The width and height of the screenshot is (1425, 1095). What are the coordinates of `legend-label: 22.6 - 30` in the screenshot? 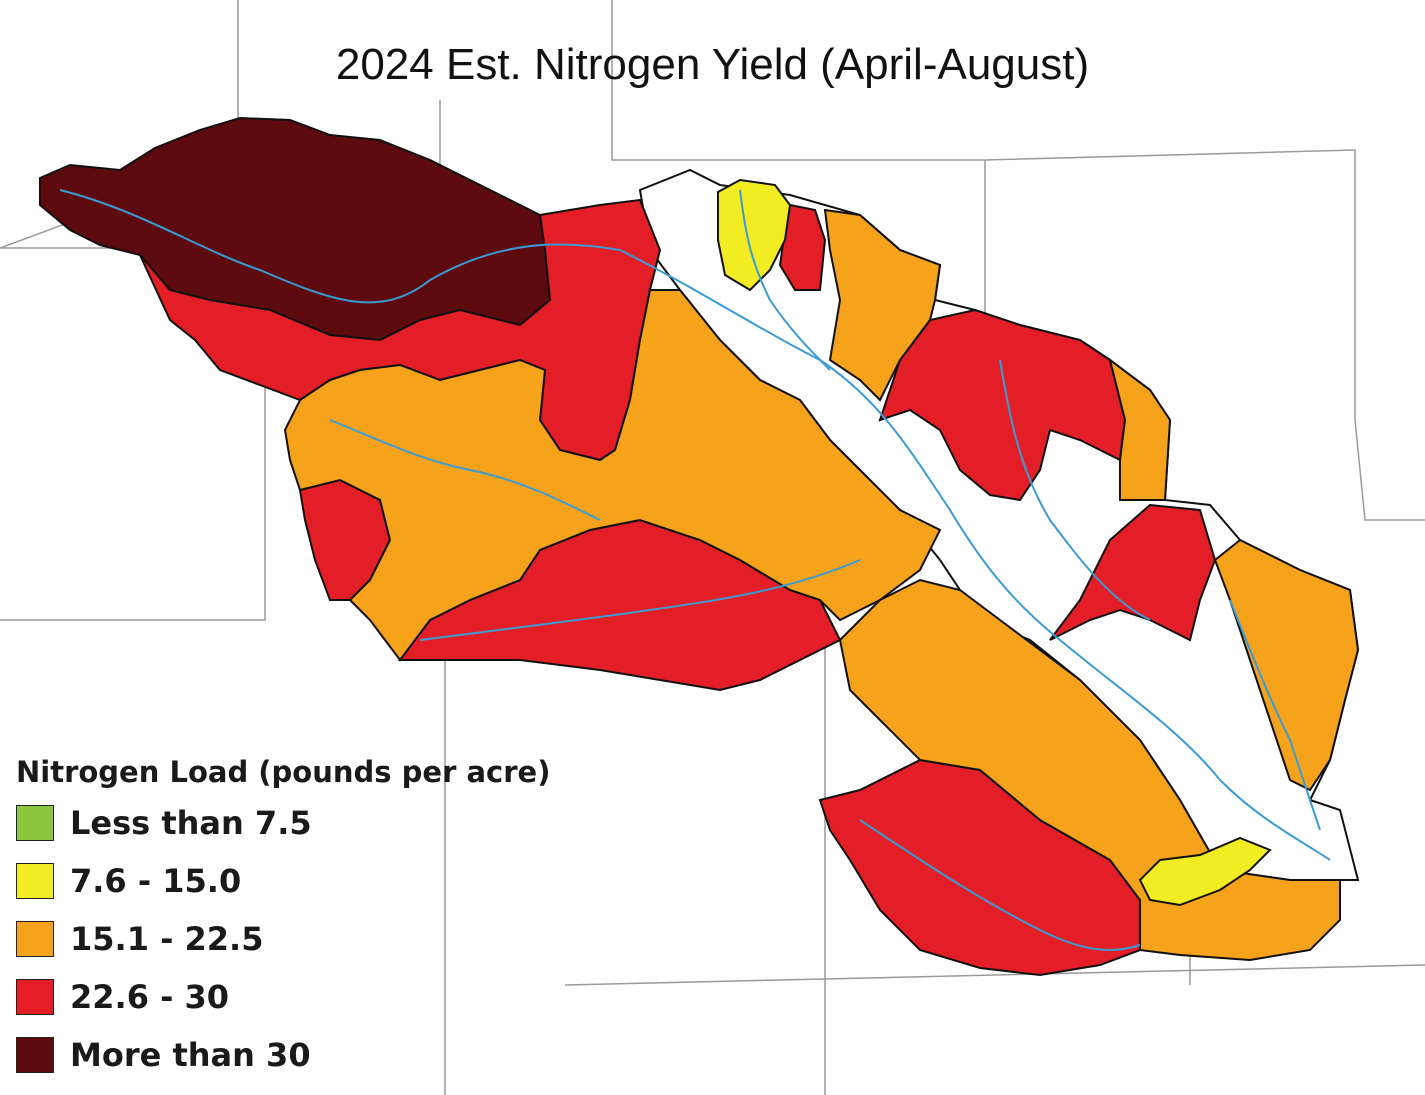 It's located at (150, 997).